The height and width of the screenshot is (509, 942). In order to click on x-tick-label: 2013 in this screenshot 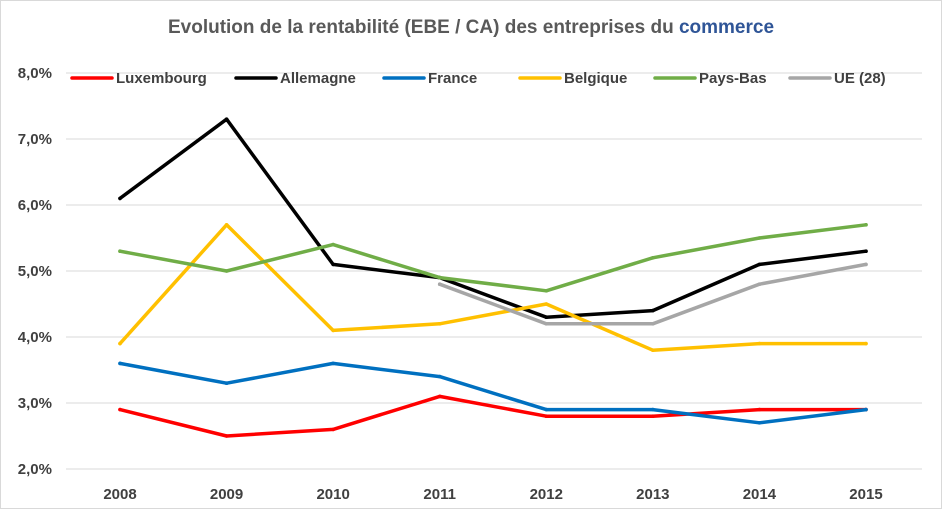, I will do `click(652, 494)`.